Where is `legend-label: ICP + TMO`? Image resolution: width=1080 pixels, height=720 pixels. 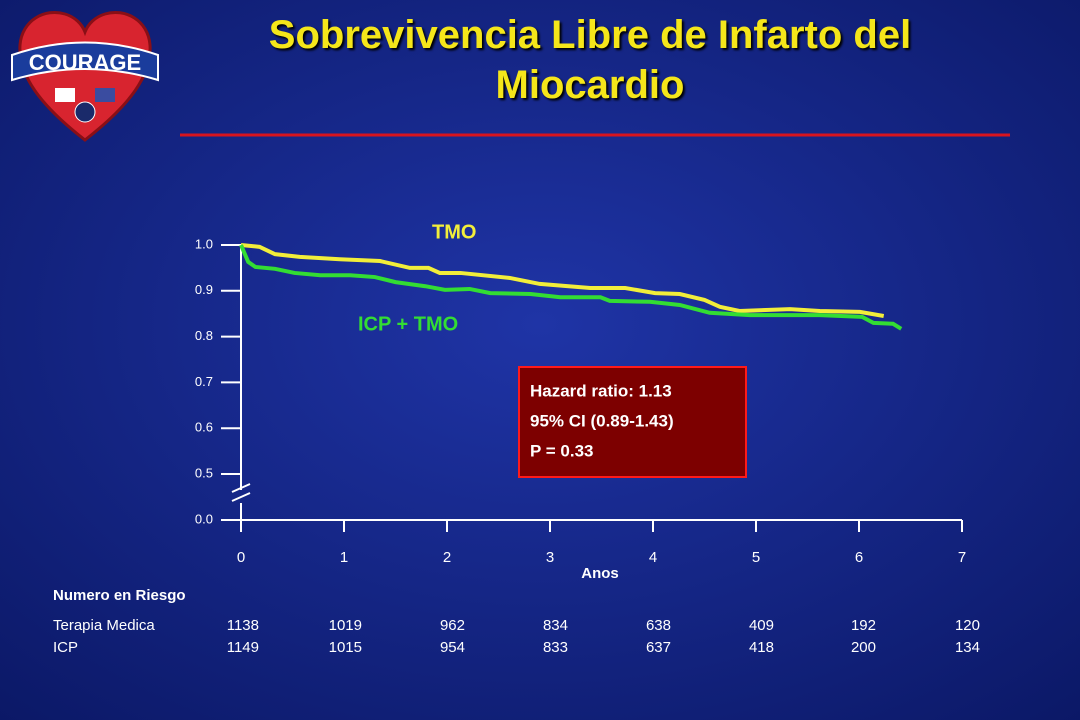
legend-label: ICP + TMO is located at coordinates (408, 324).